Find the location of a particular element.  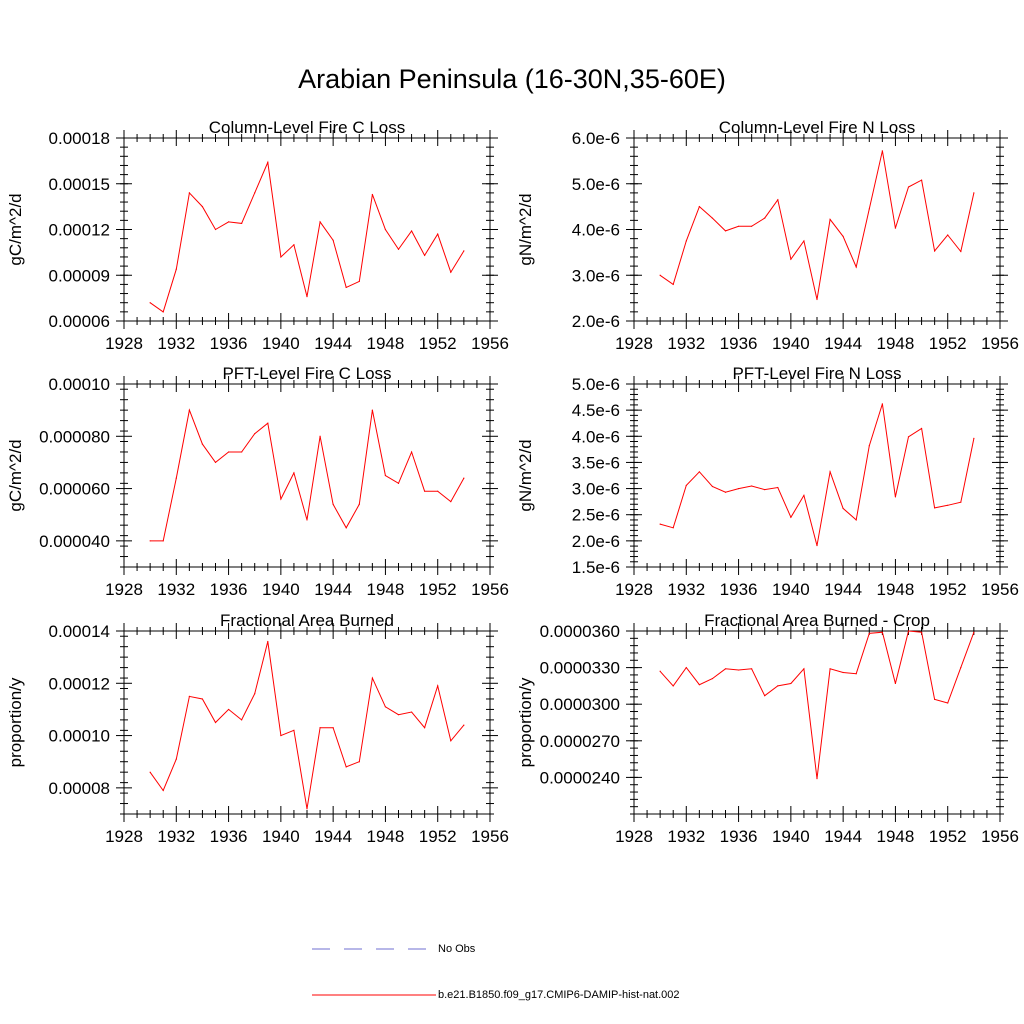

y-tick-label: 0.0000240 is located at coordinates (580, 777).